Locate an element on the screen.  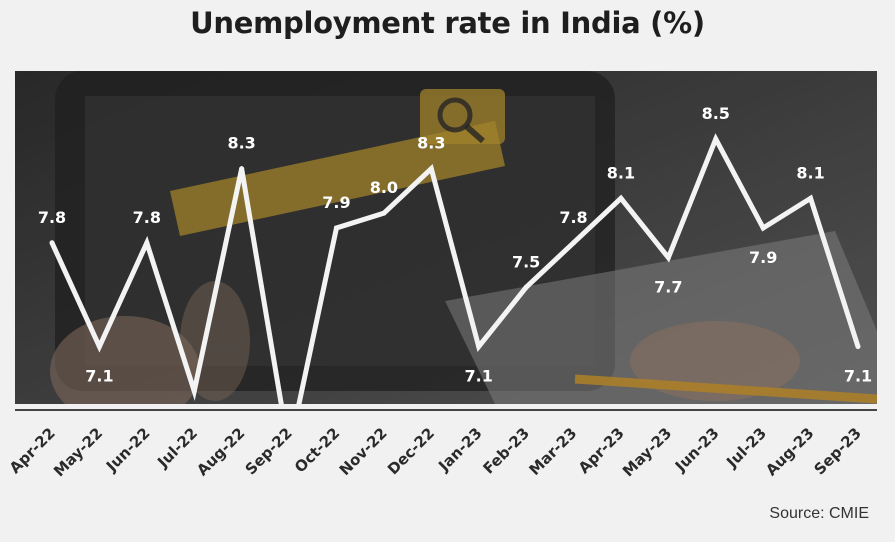
x-tick-label: Oct-22 is located at coordinates (317, 450).